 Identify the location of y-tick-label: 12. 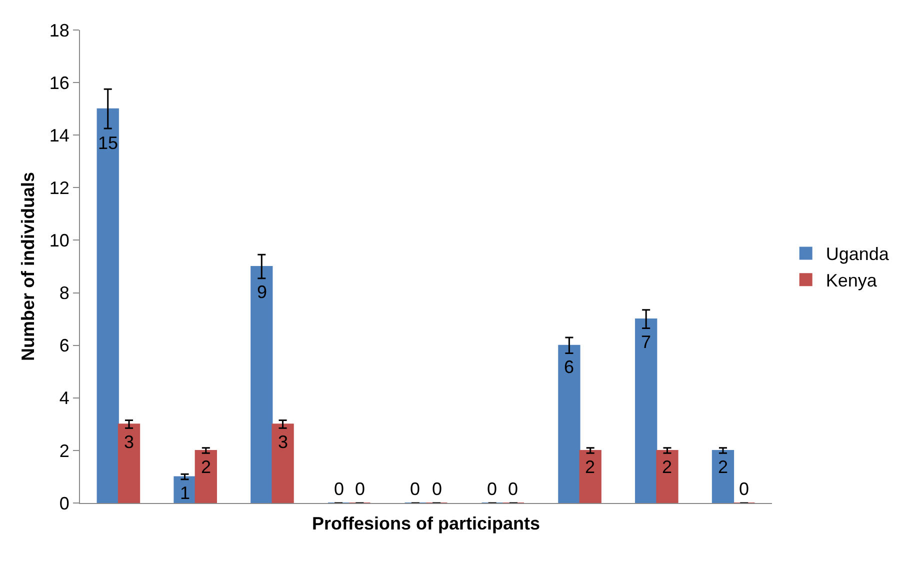
(59, 188).